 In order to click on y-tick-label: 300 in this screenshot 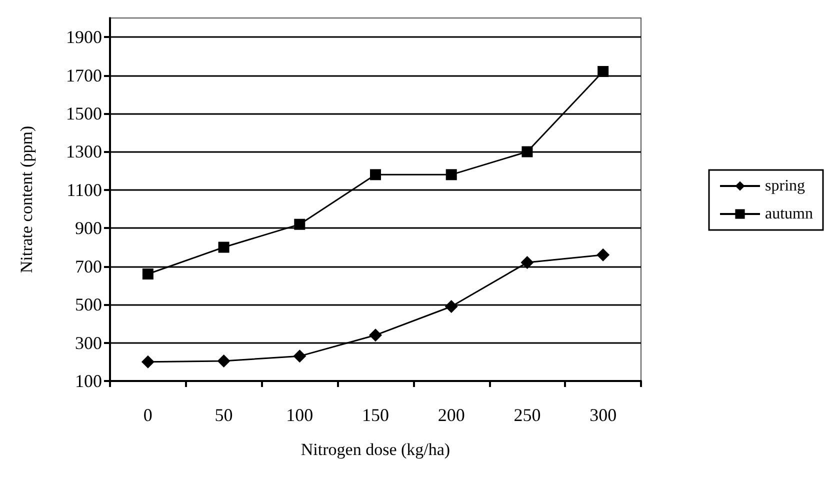, I will do `click(88, 342)`.